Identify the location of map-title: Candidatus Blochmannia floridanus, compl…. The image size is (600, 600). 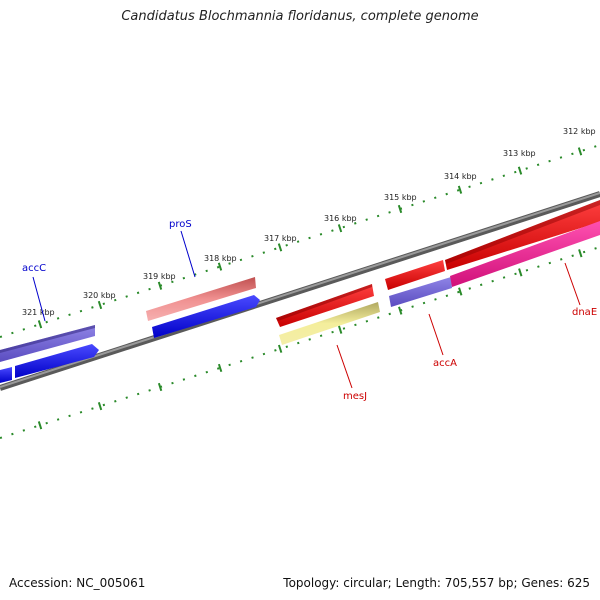
(300, 16).